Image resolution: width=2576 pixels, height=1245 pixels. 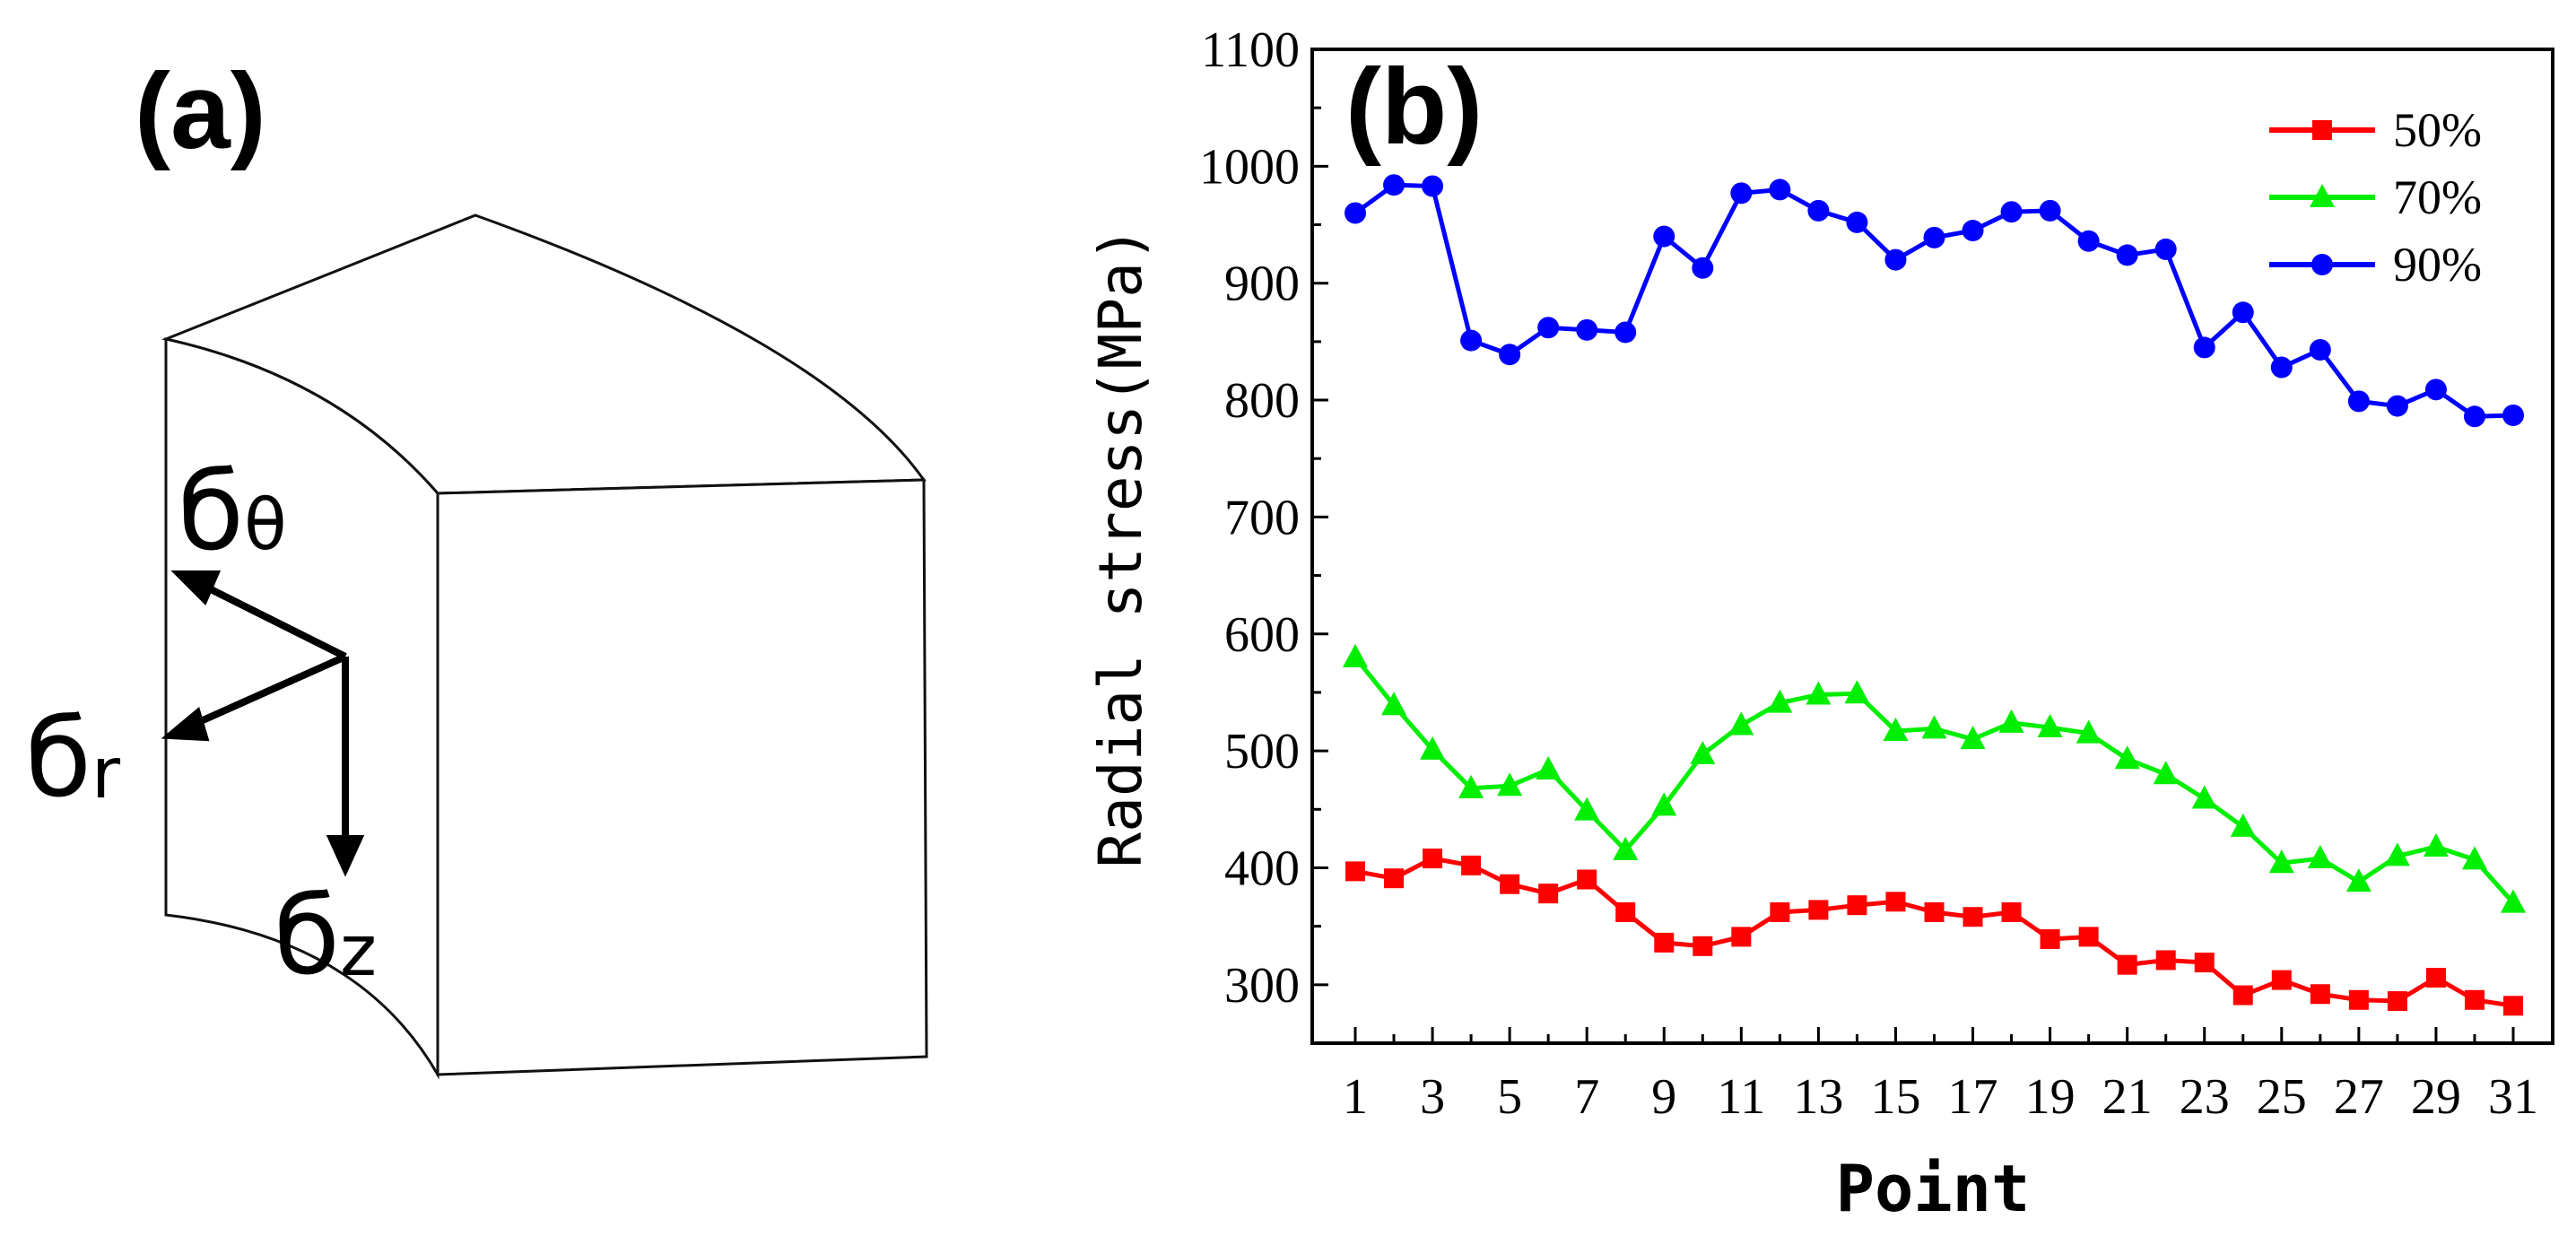 What do you see at coordinates (1120, 546) in the screenshot?
I see `y-axis-title: Radial stress(MPa)` at bounding box center [1120, 546].